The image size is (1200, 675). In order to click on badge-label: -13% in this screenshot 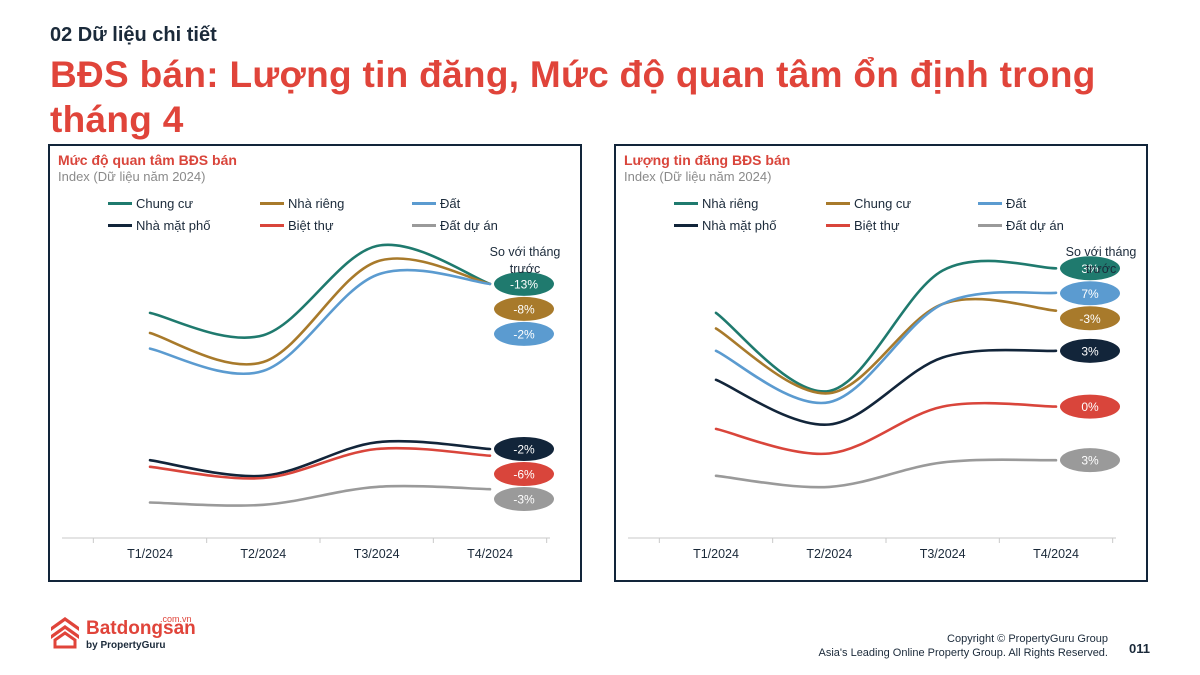, I will do `click(524, 284)`.